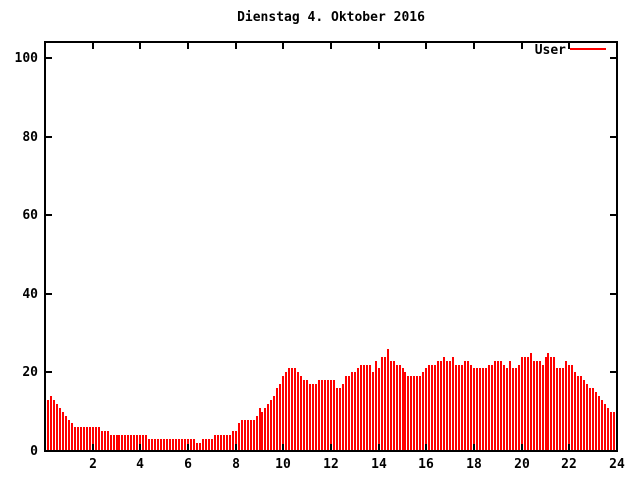 The height and width of the screenshot is (480, 640). I want to click on legend-series-label: User, so click(550, 50).